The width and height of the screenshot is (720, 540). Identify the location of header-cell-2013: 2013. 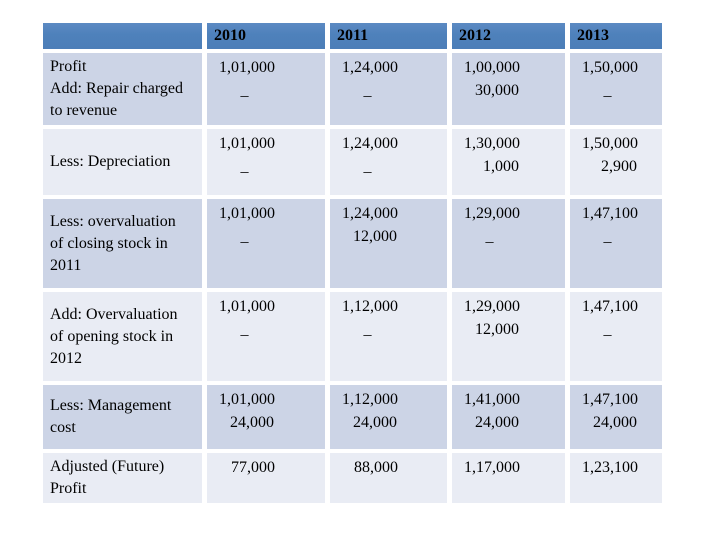
(616, 36).